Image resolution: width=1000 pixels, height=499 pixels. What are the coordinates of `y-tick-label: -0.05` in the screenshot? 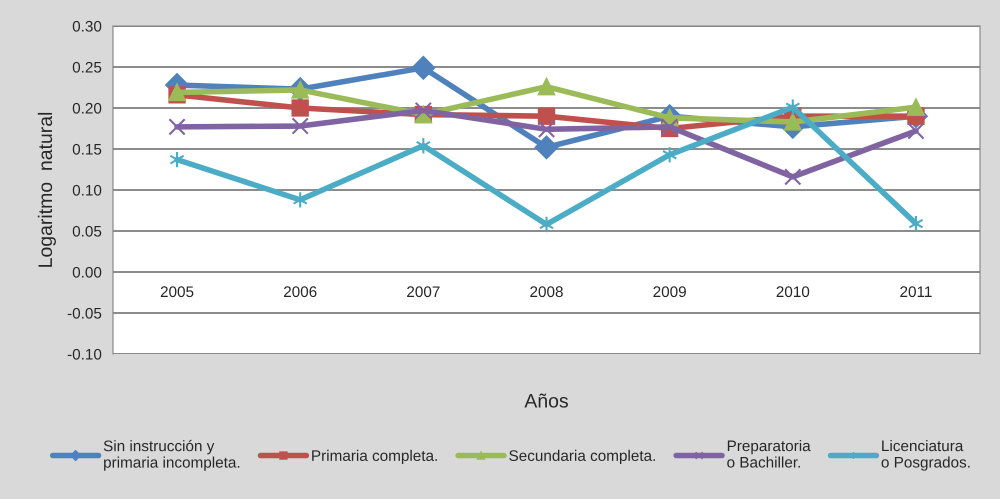 It's located at (85, 313).